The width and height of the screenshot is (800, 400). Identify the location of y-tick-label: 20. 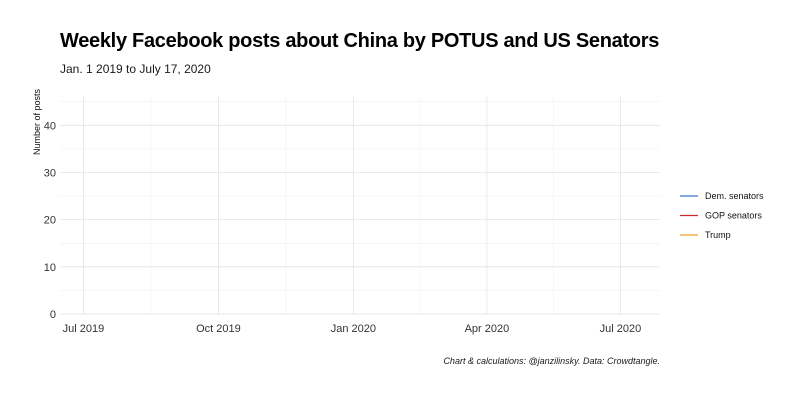
(50, 221).